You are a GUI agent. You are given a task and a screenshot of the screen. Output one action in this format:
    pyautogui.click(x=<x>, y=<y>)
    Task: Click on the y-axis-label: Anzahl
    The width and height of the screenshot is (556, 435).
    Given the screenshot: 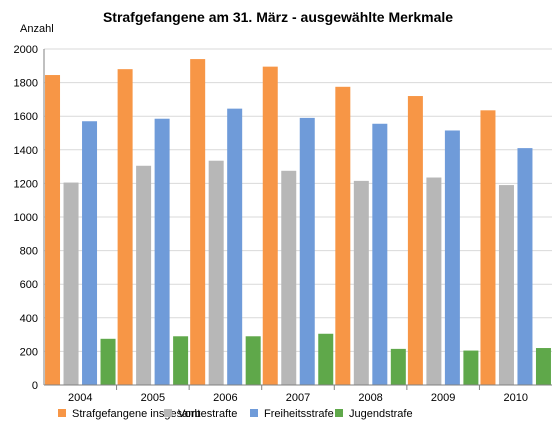 What is the action you would take?
    pyautogui.click(x=37, y=29)
    